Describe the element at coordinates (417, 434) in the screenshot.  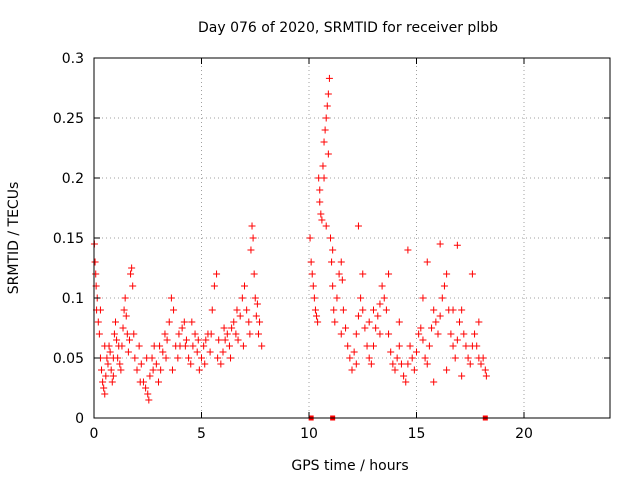
I see `x-tick-label: 15` at that location.